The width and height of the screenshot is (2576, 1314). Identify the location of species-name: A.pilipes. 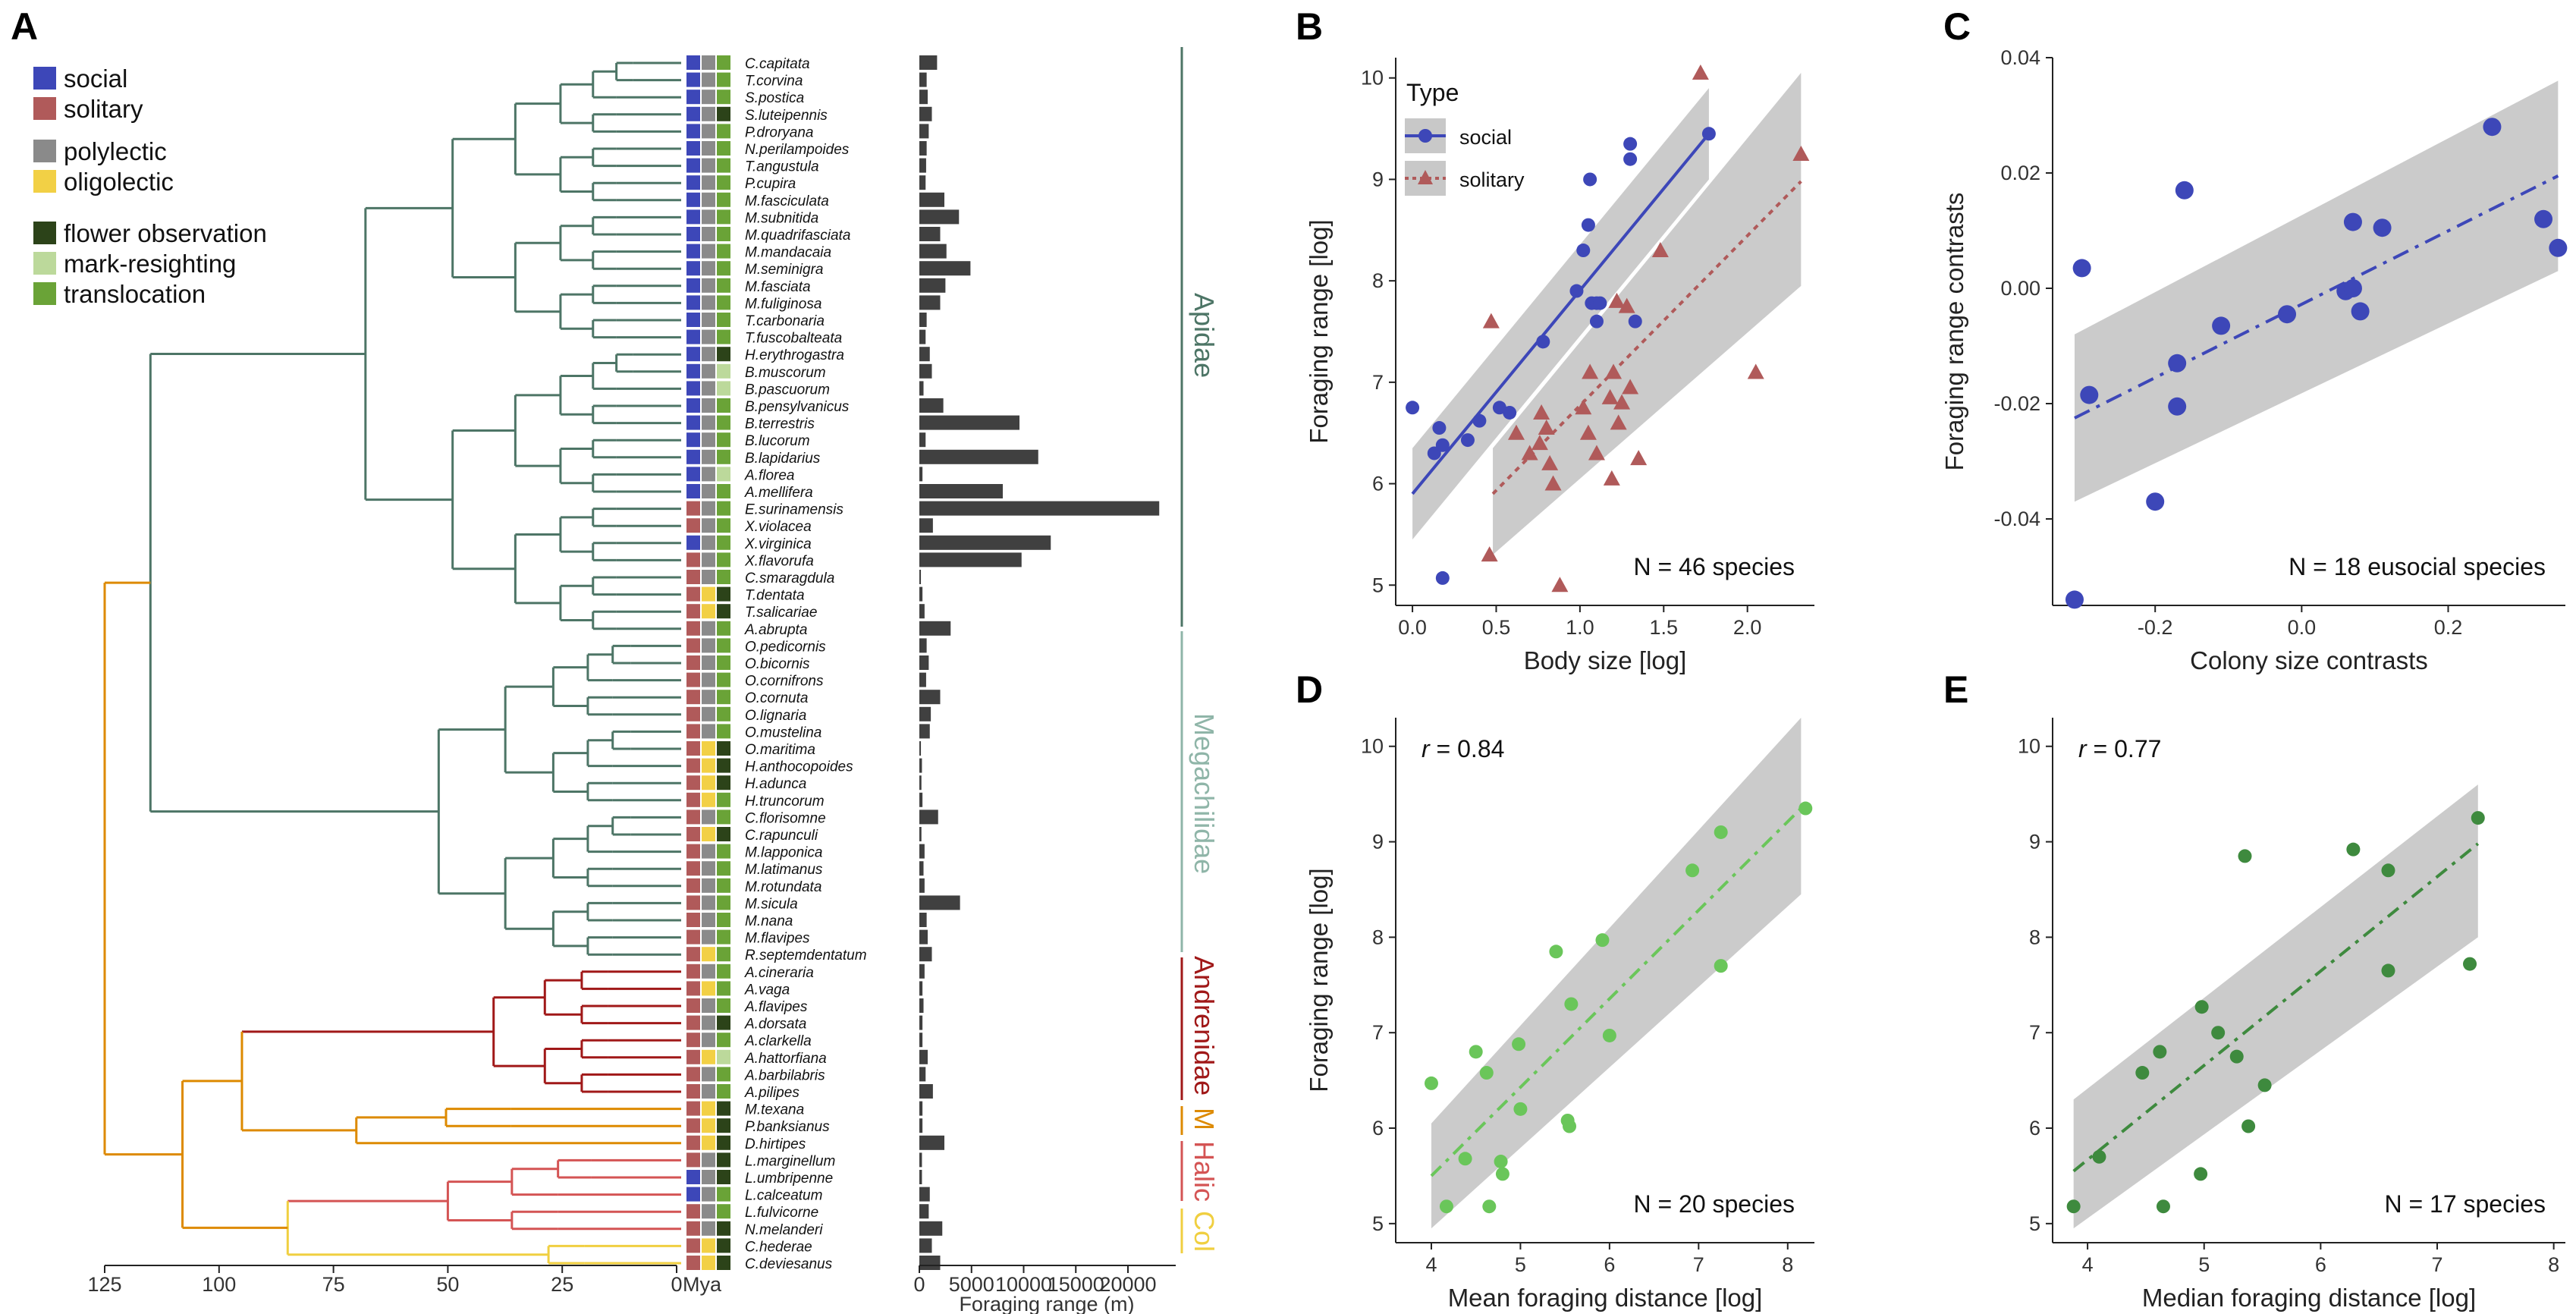
(772, 1093).